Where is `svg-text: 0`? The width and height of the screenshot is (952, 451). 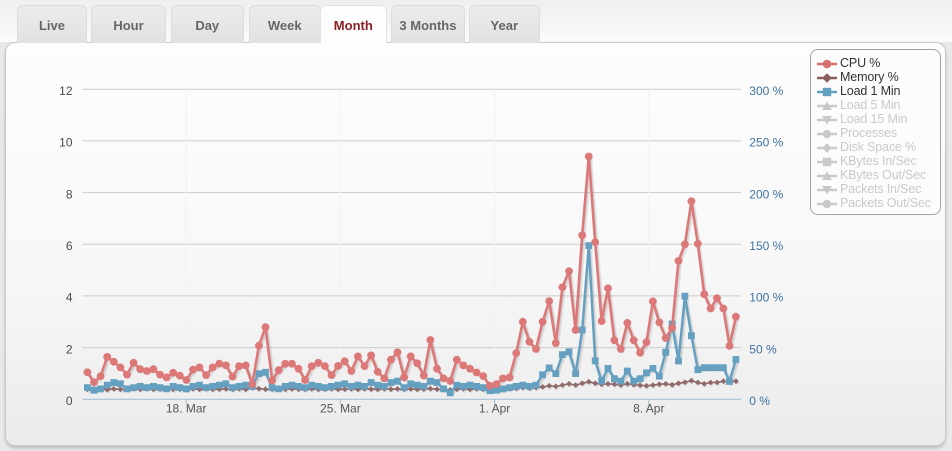 svg-text: 0 is located at coordinates (69, 401).